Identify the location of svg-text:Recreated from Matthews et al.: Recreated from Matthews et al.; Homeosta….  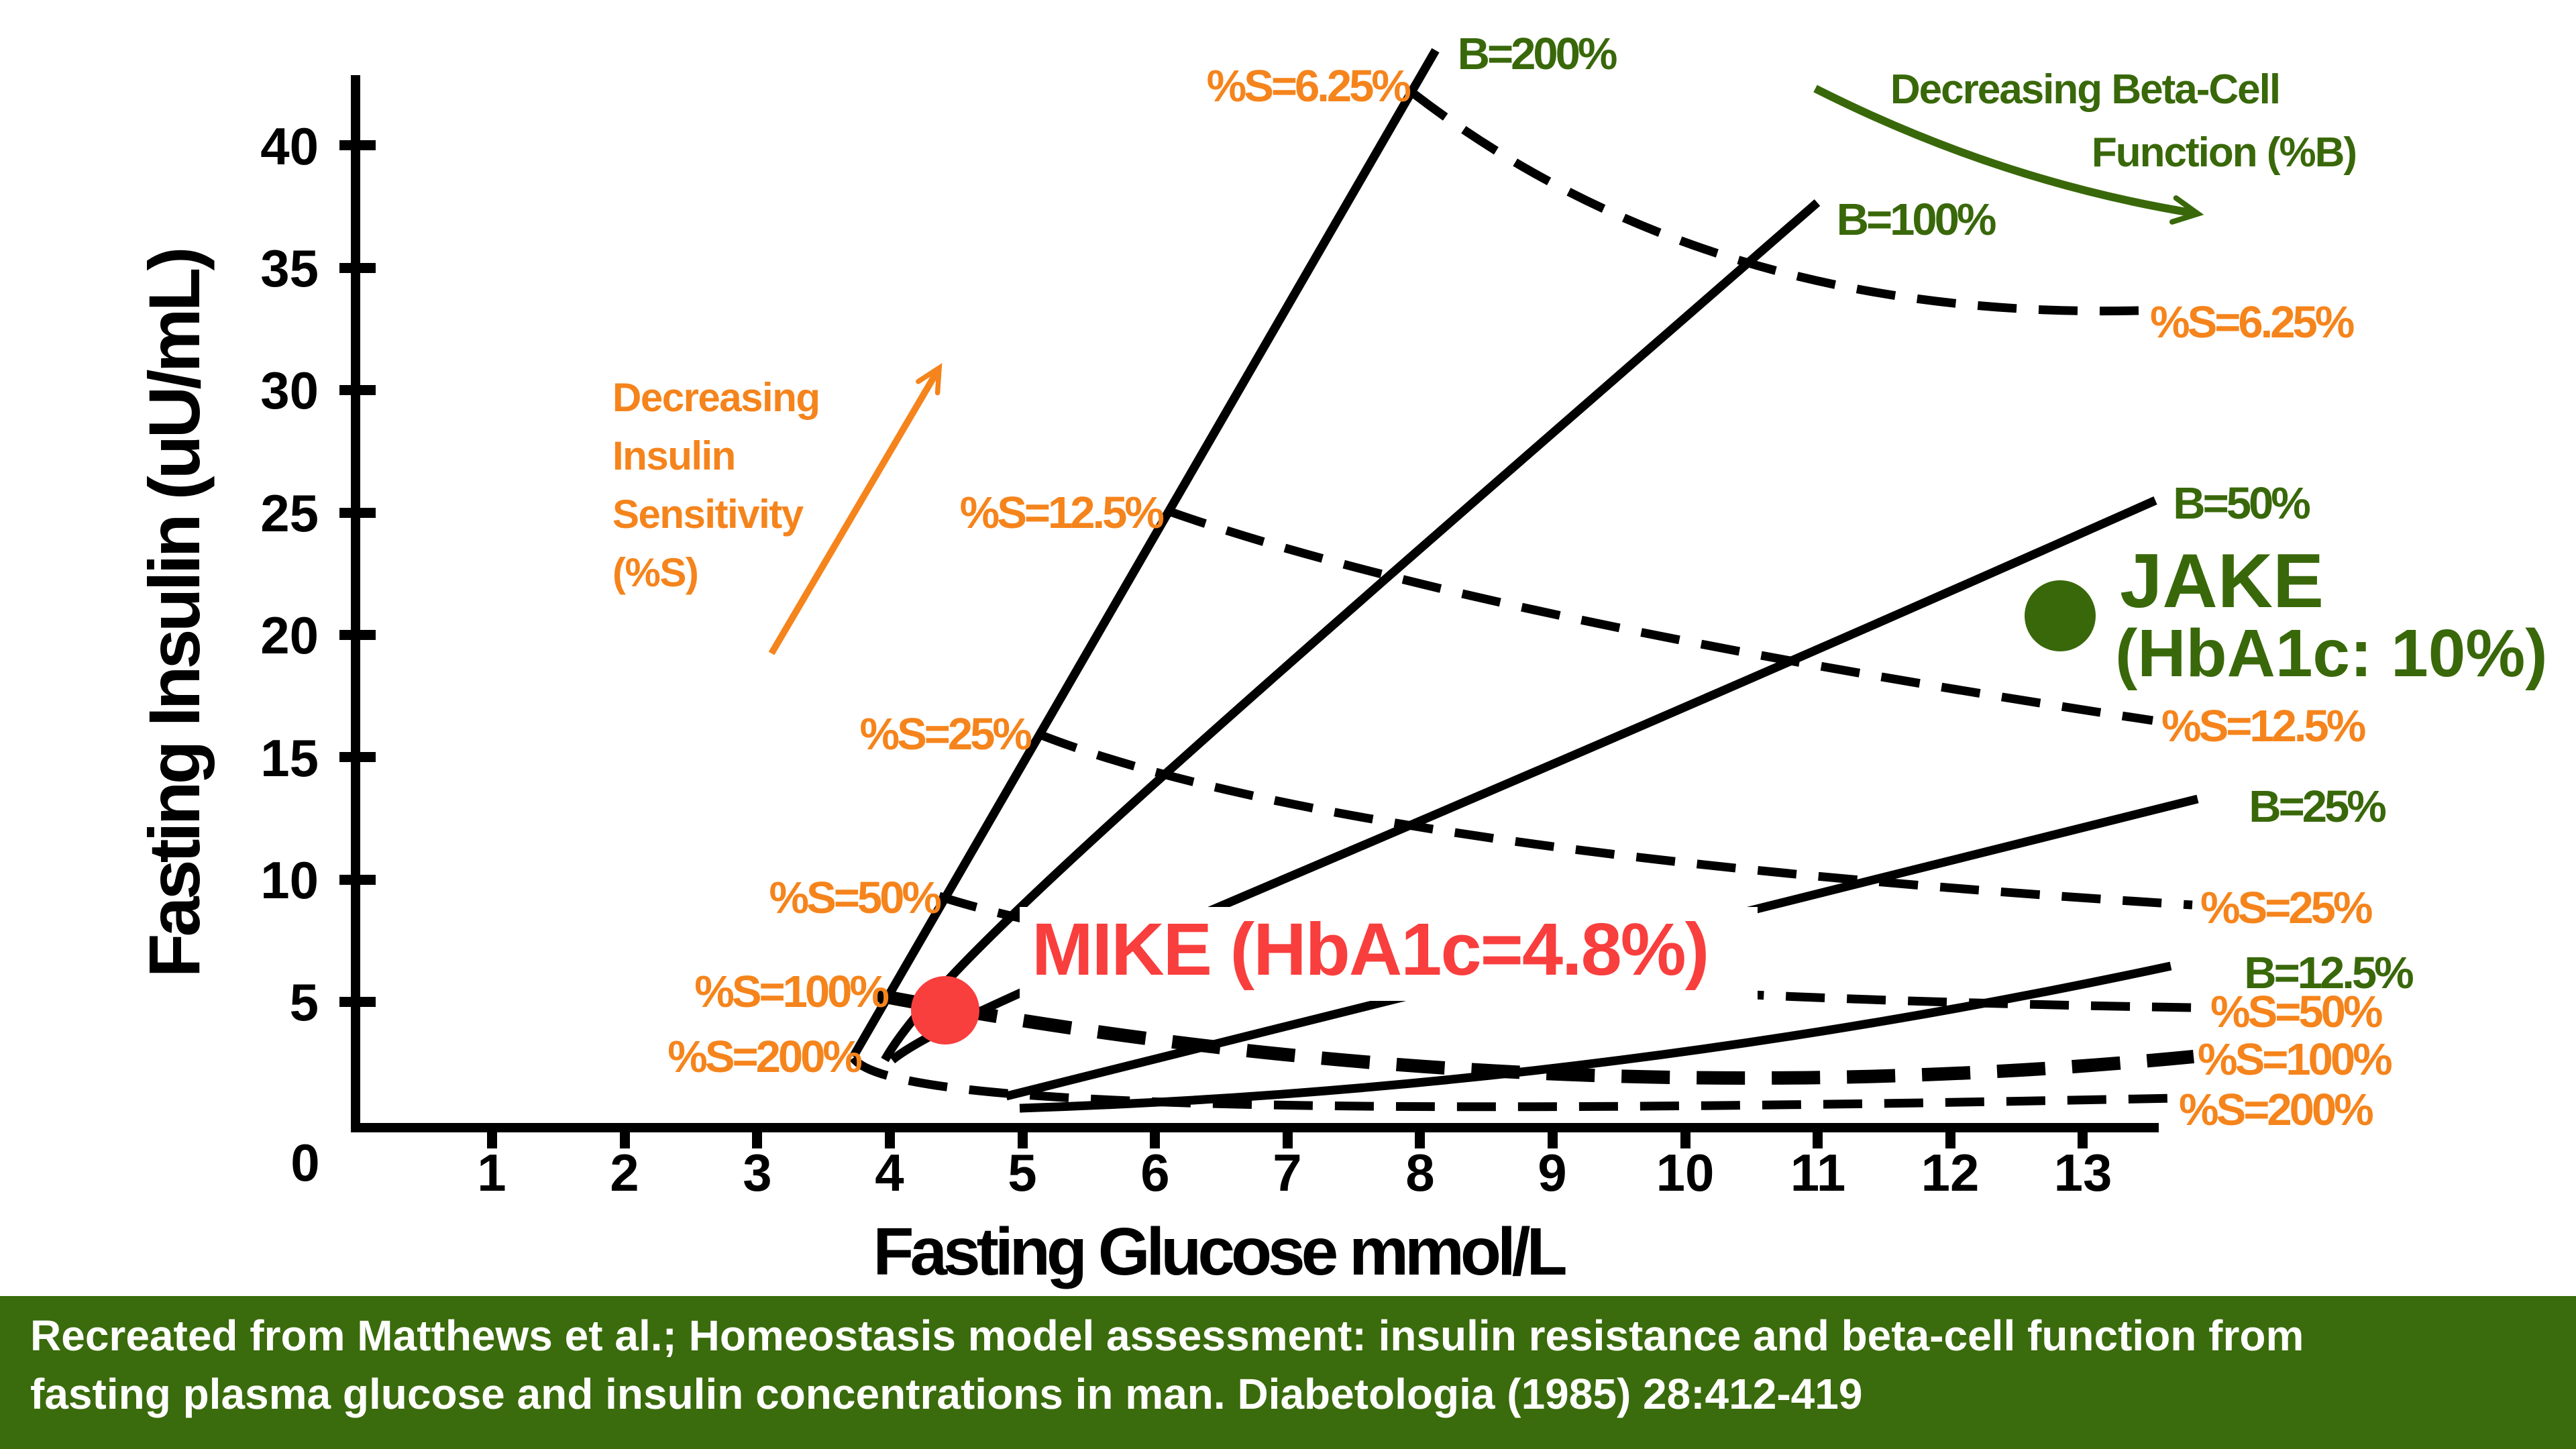
(1167, 1335).